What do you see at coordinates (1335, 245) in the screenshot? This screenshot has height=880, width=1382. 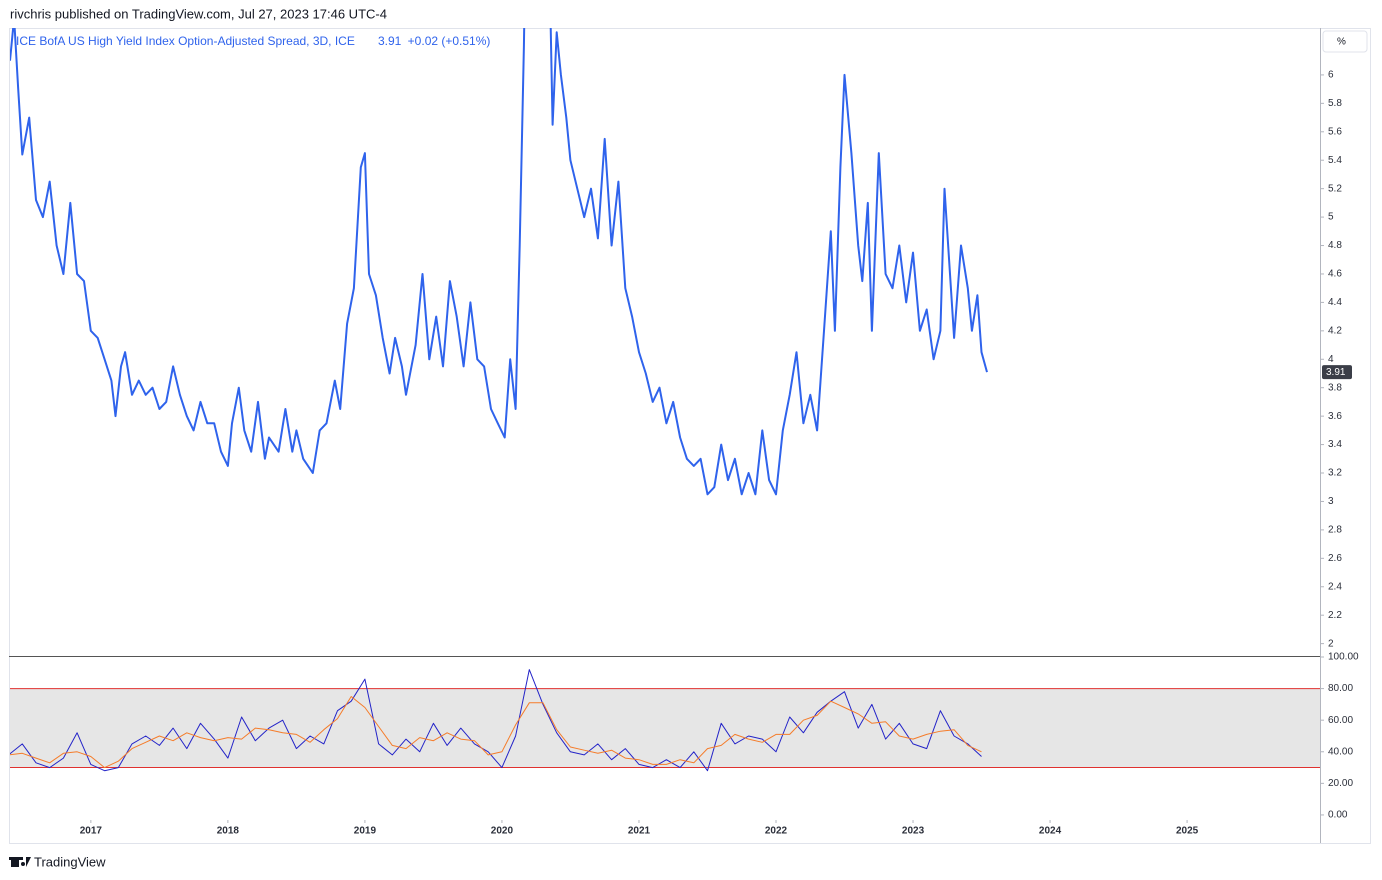 I see `y-tick-label: 4.8` at bounding box center [1335, 245].